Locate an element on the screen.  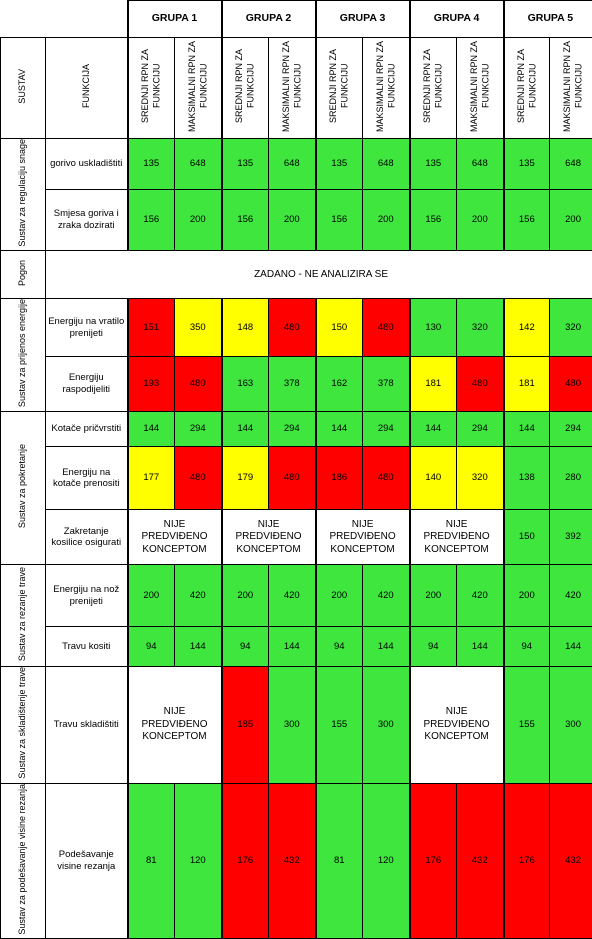
function-cell: Energiju na nož prenijeti is located at coordinates (87, 596).